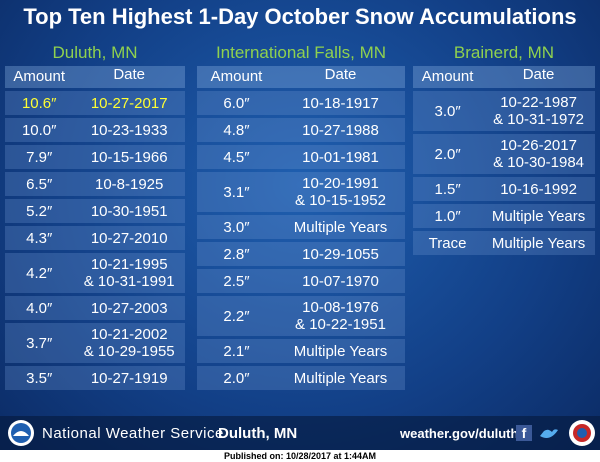  I want to click on amount: 1.0″, so click(447, 216).